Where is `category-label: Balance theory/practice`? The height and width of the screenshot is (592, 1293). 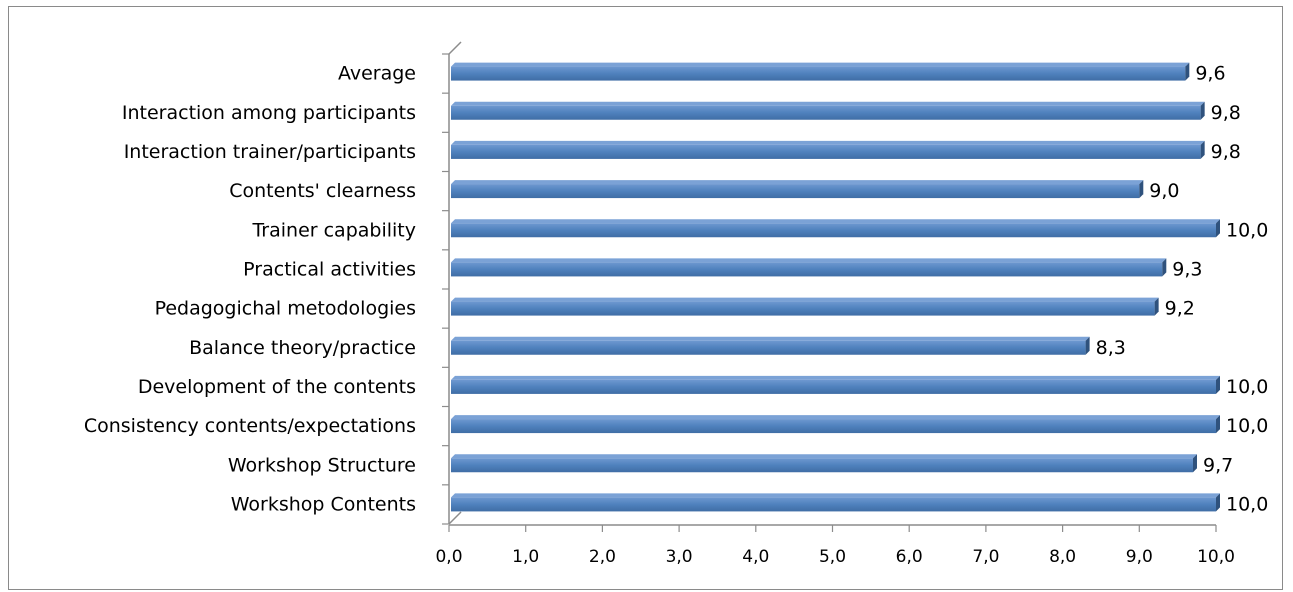 category-label: Balance theory/practice is located at coordinates (302, 348).